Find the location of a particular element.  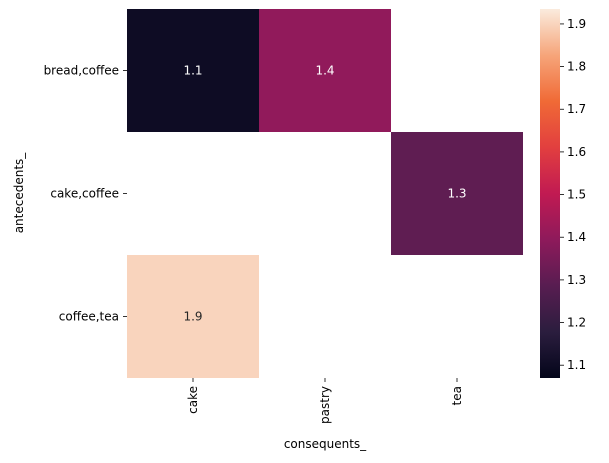

y-tick-label: cake,coffee is located at coordinates (84, 194).